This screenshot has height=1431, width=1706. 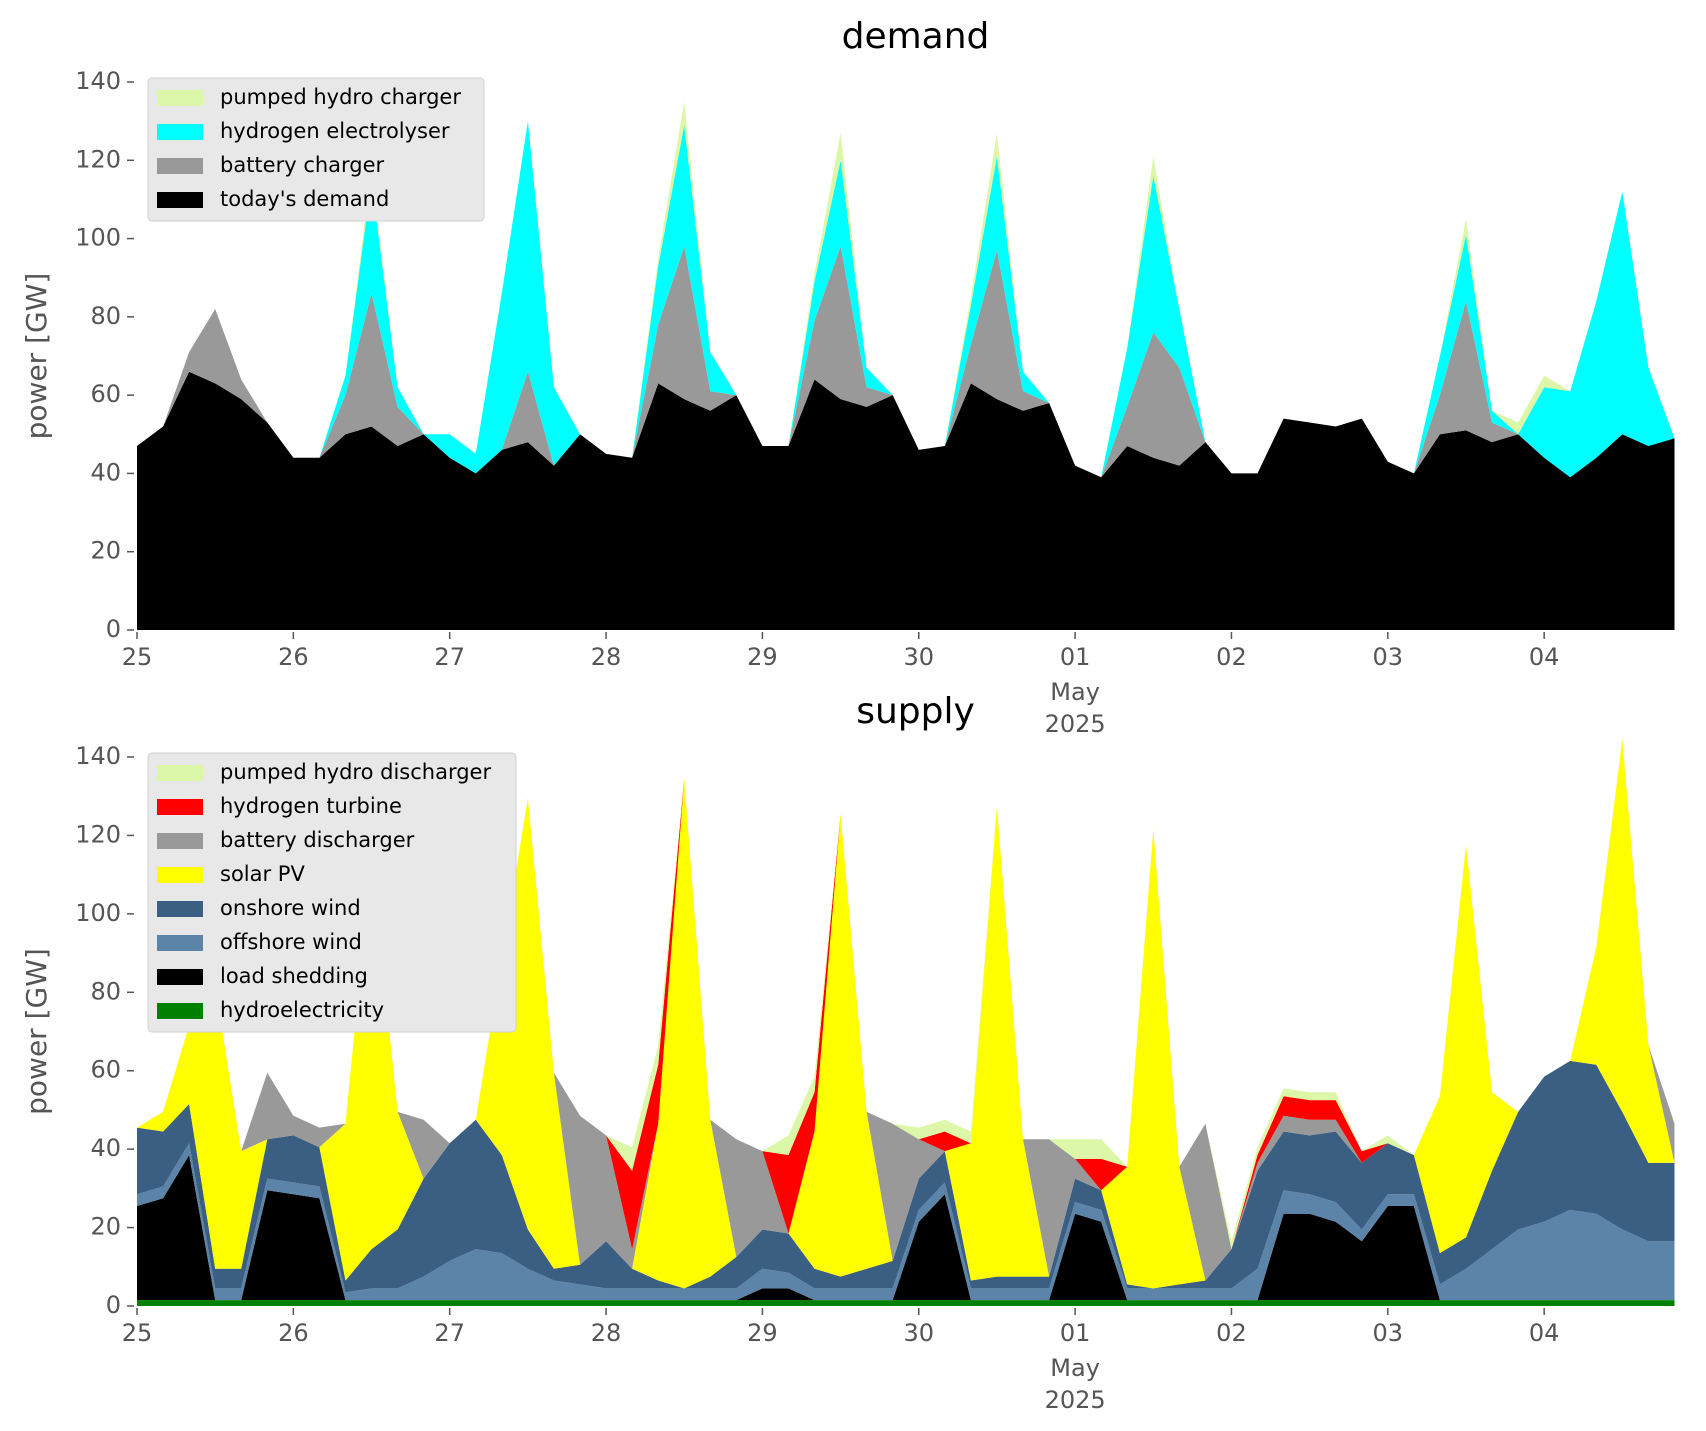 I want to click on legend-label: pumped hydro discharger, so click(x=355, y=772).